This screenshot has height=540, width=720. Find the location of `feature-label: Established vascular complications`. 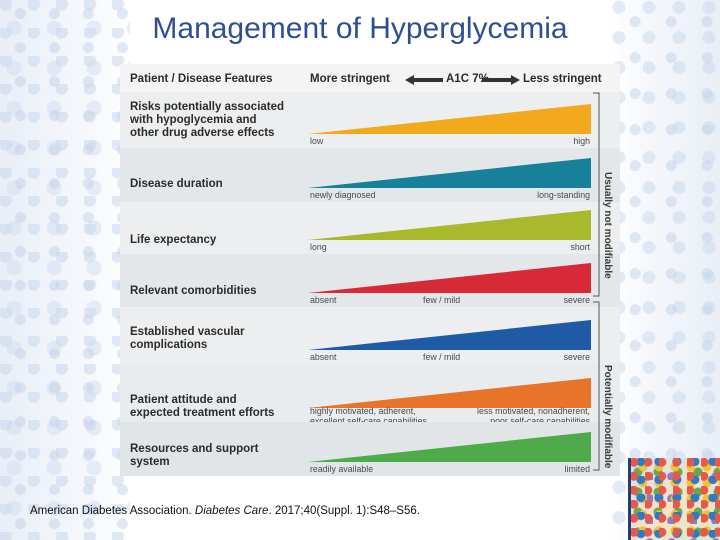

feature-label: Established vascular complications is located at coordinates (187, 338).